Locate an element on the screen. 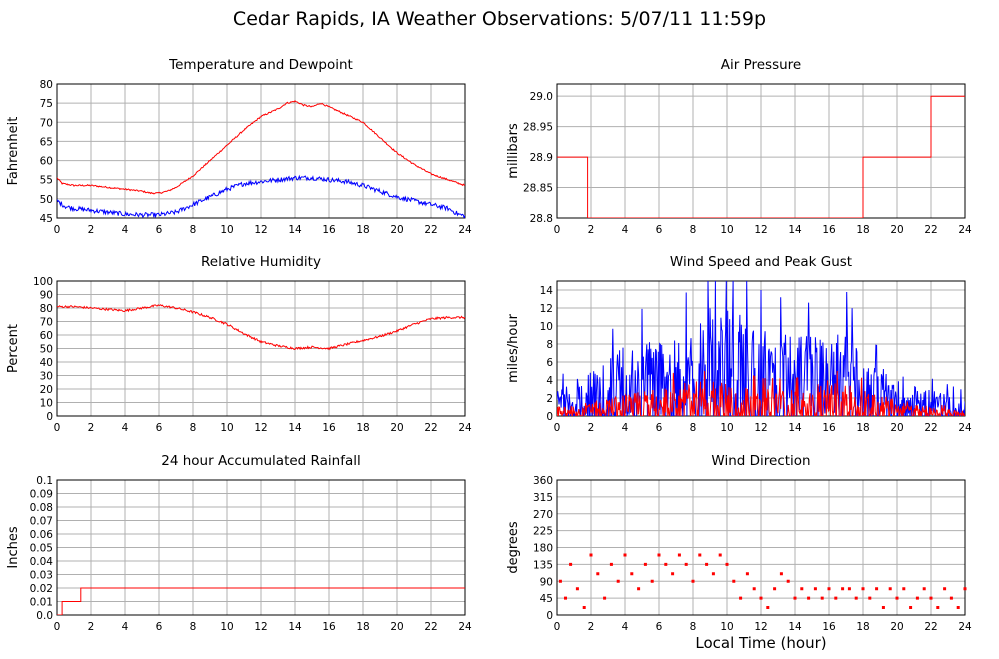 The height and width of the screenshot is (659, 999). x-axis-label: Local Time (hour) is located at coordinates (761, 643).